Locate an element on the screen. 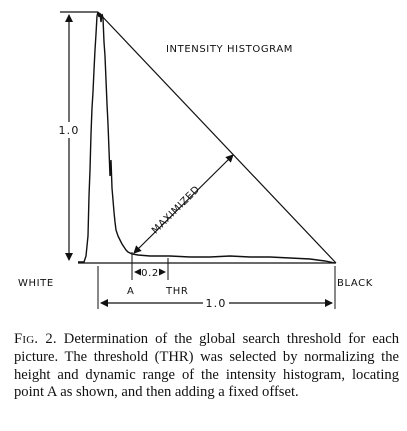 This screenshot has width=407, height=431. maximized-arrow is located at coordinates (183, 204).